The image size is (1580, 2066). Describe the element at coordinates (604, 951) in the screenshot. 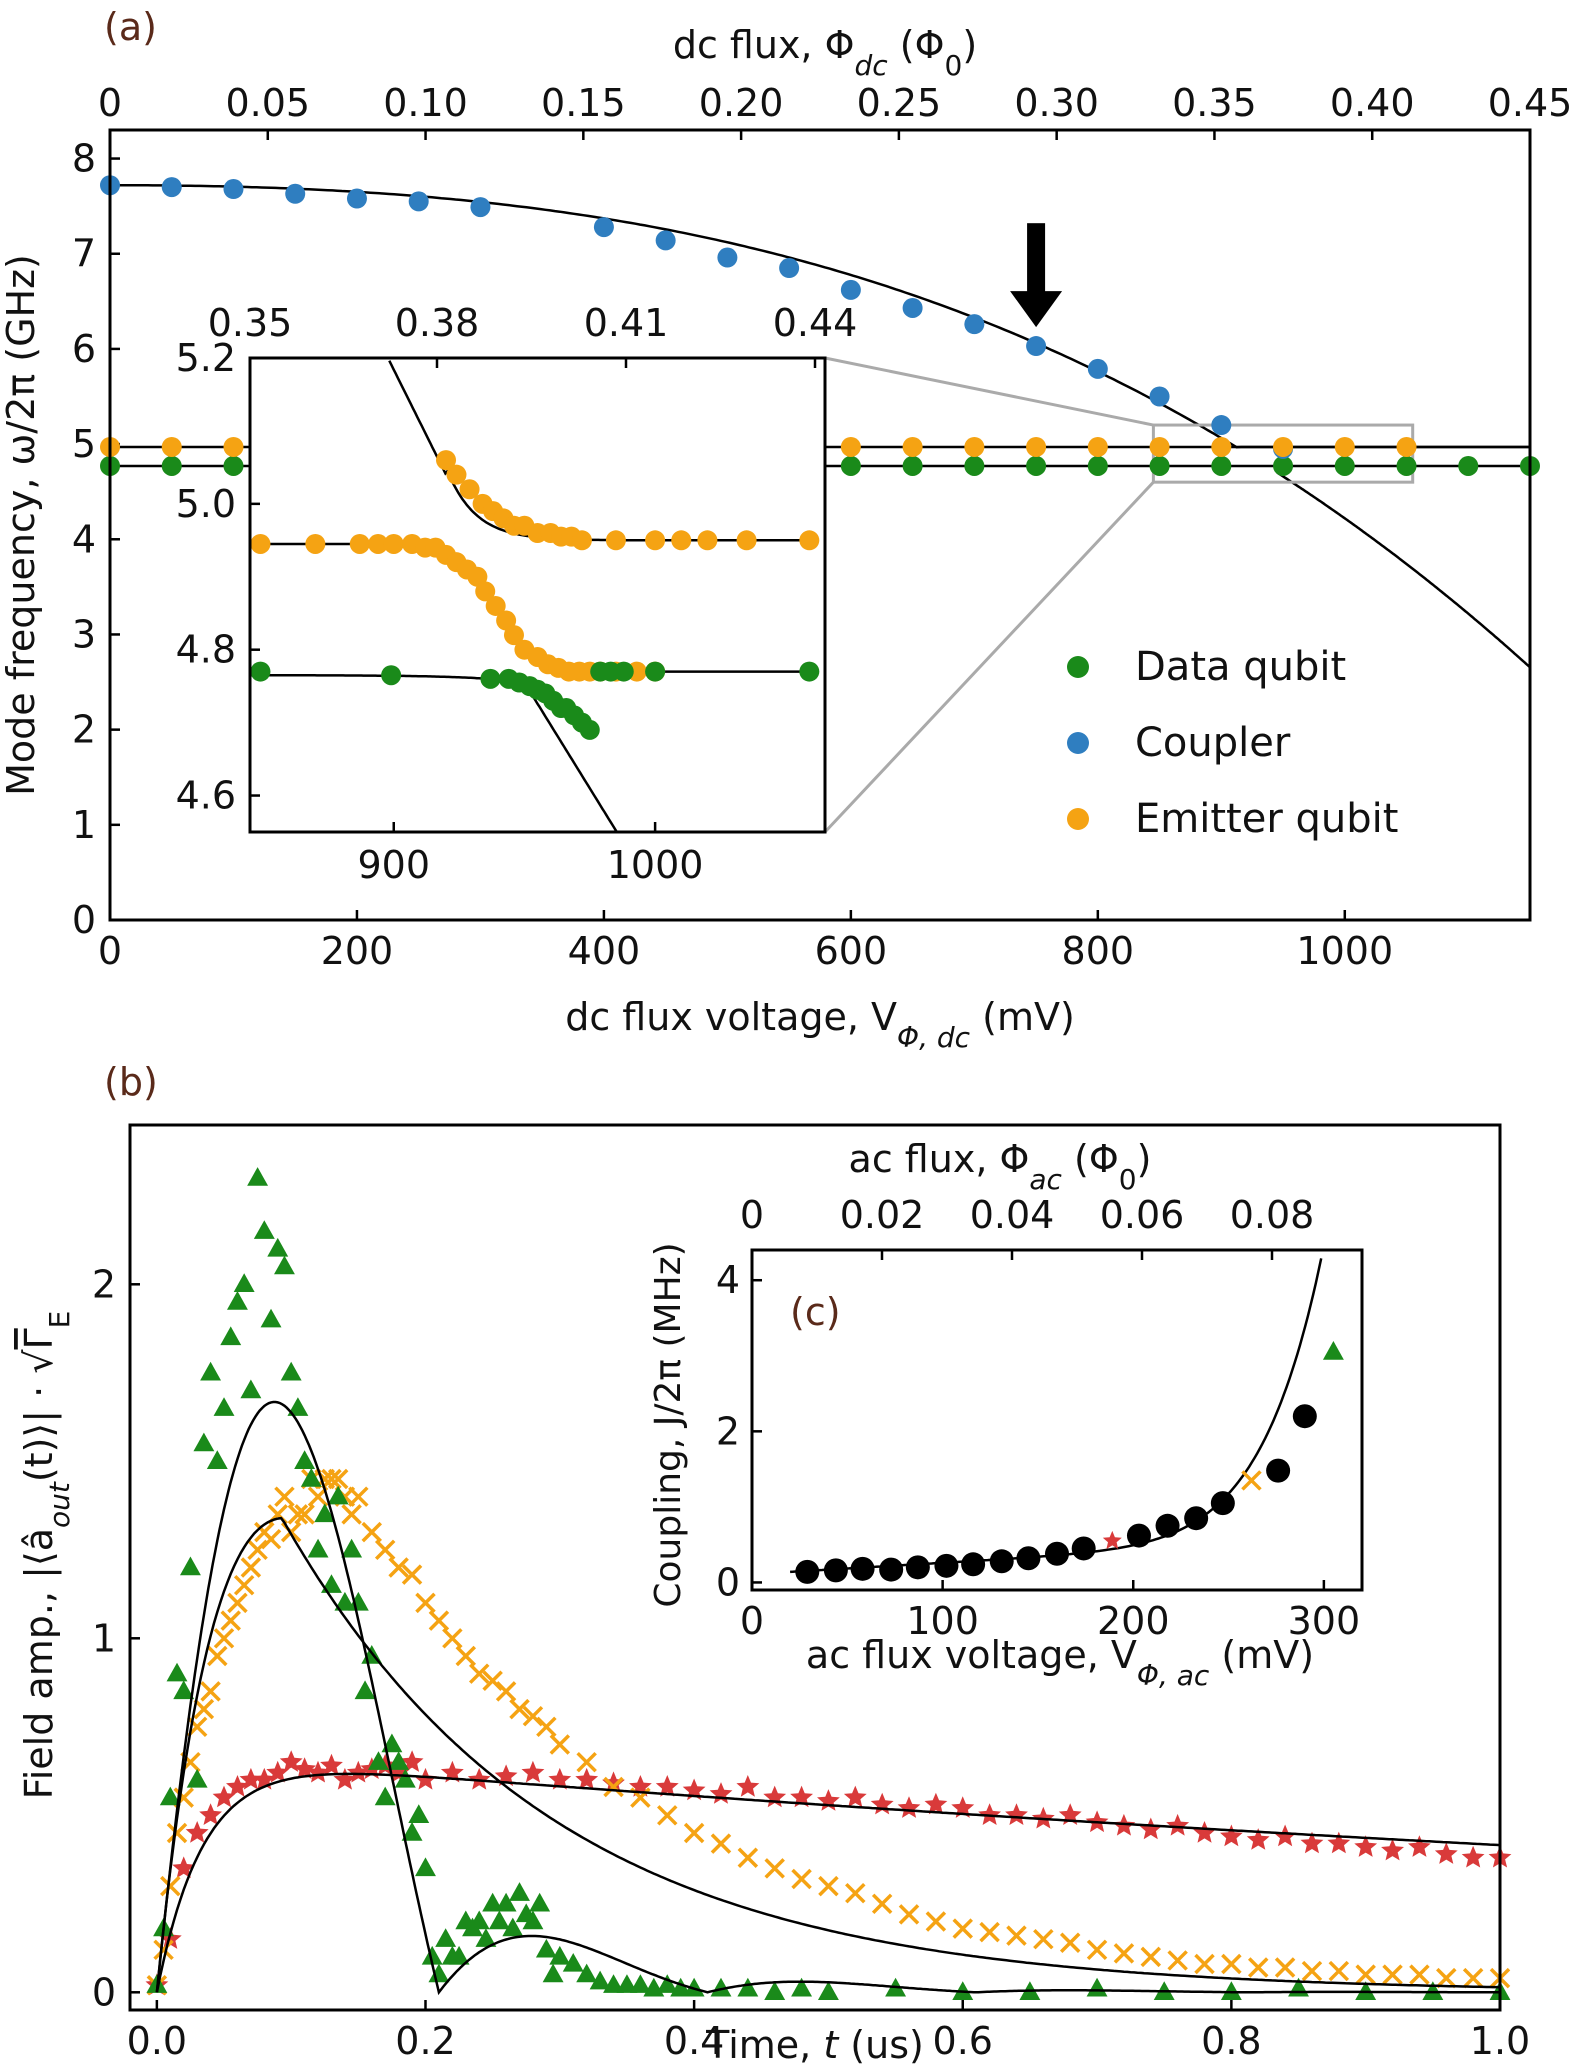

I see `x-tick-label: 400` at that location.